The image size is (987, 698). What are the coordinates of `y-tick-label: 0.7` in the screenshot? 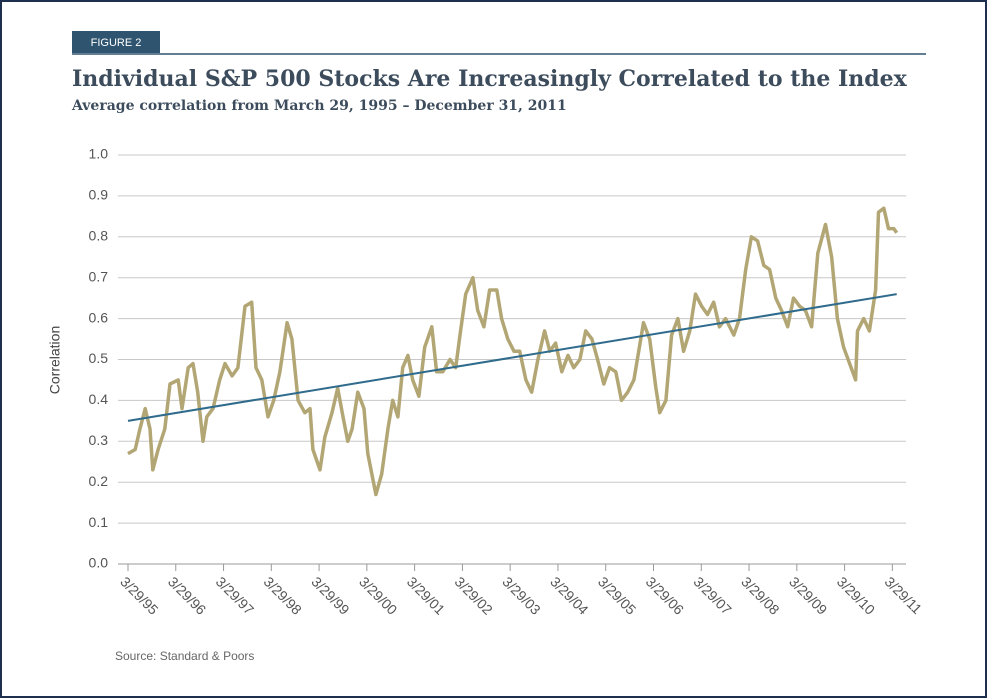 It's located at (99, 276).